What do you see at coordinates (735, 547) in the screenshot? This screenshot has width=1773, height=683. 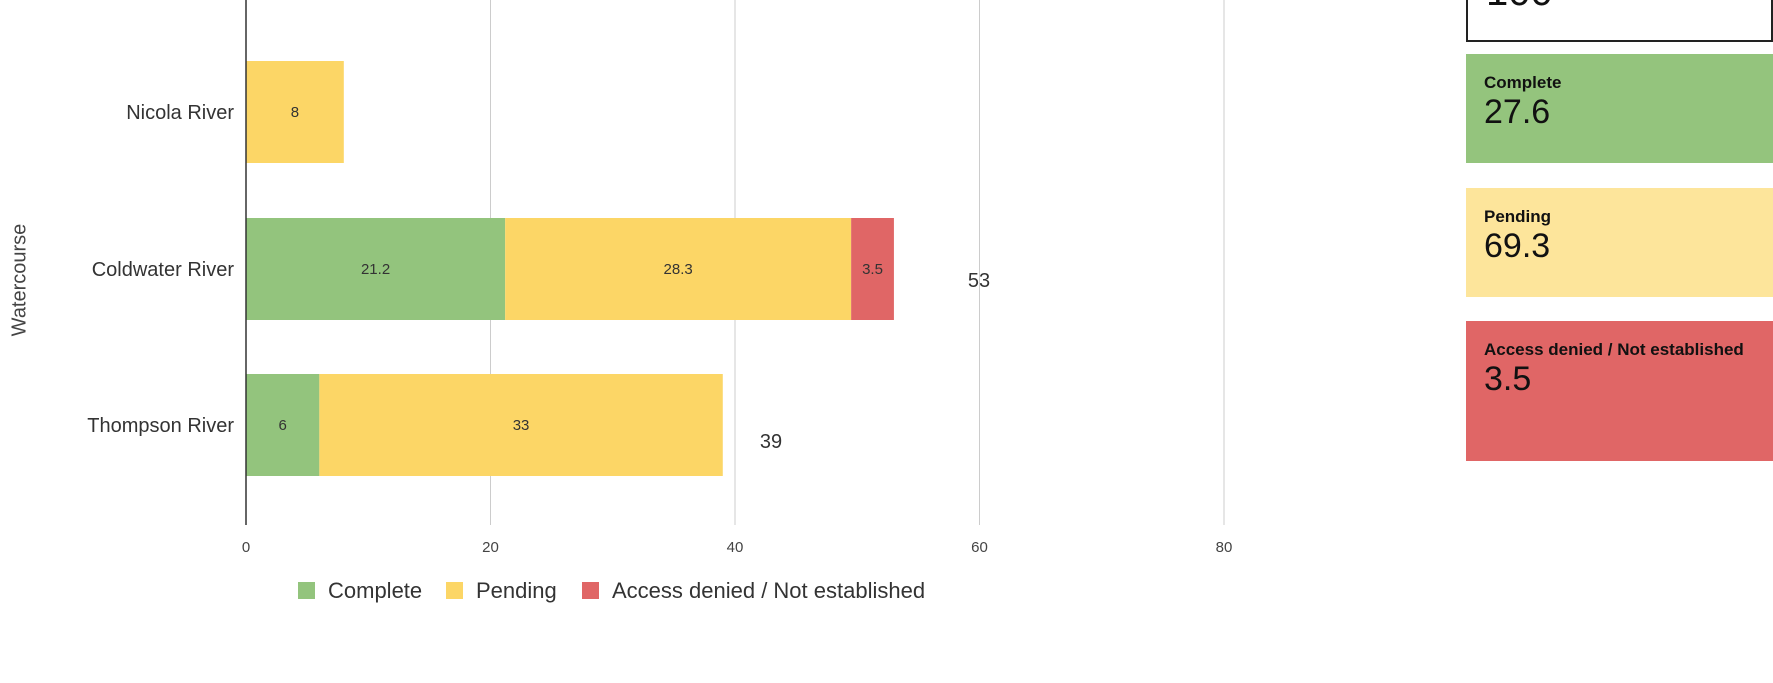 I see `x-tick-label: 40` at bounding box center [735, 547].